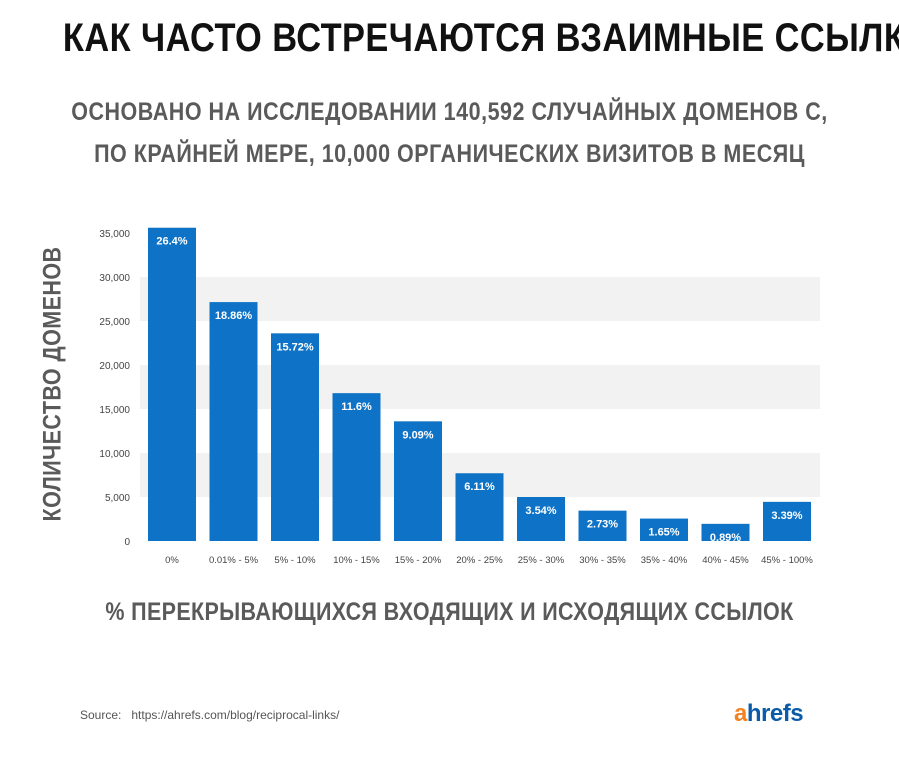 The image size is (899, 784). Describe the element at coordinates (479, 487) in the screenshot. I see `bar-data-label: 6.11%` at that location.